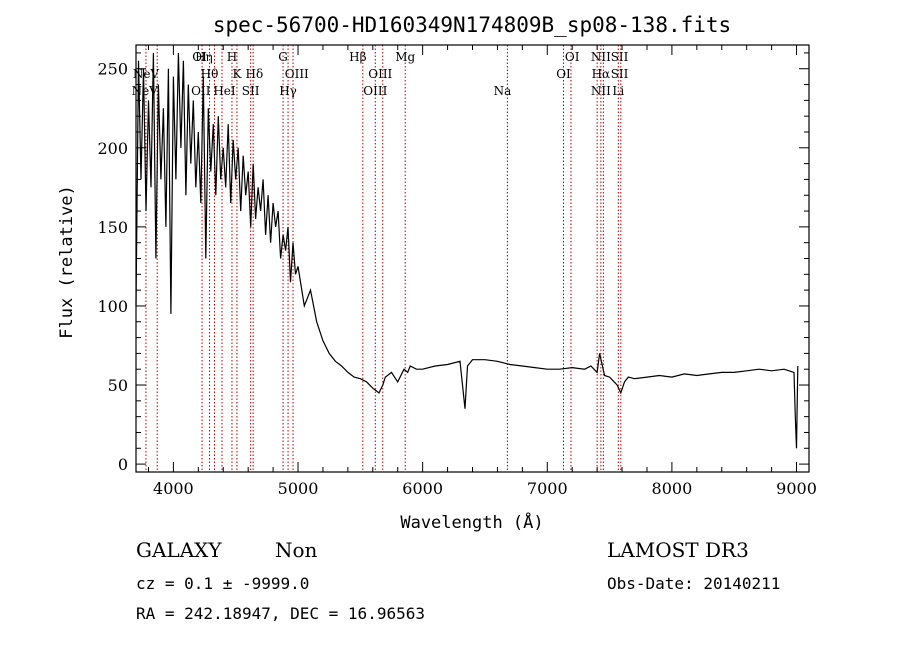 This screenshot has width=900, height=649. I want to click on line-label: K, so click(237, 74).